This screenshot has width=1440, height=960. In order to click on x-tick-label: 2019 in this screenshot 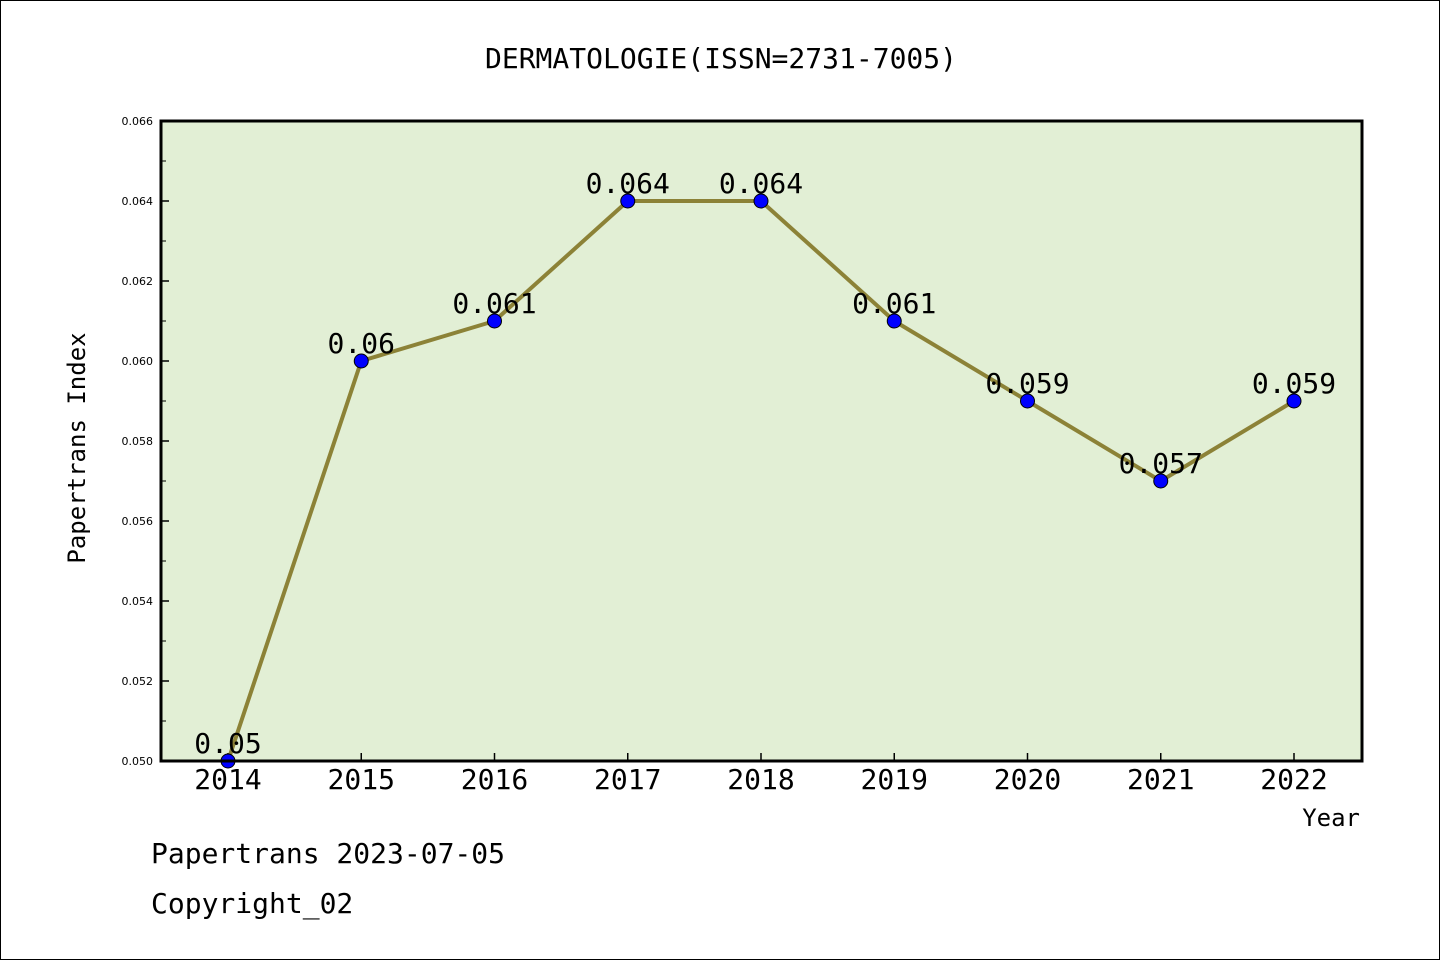, I will do `click(894, 779)`.